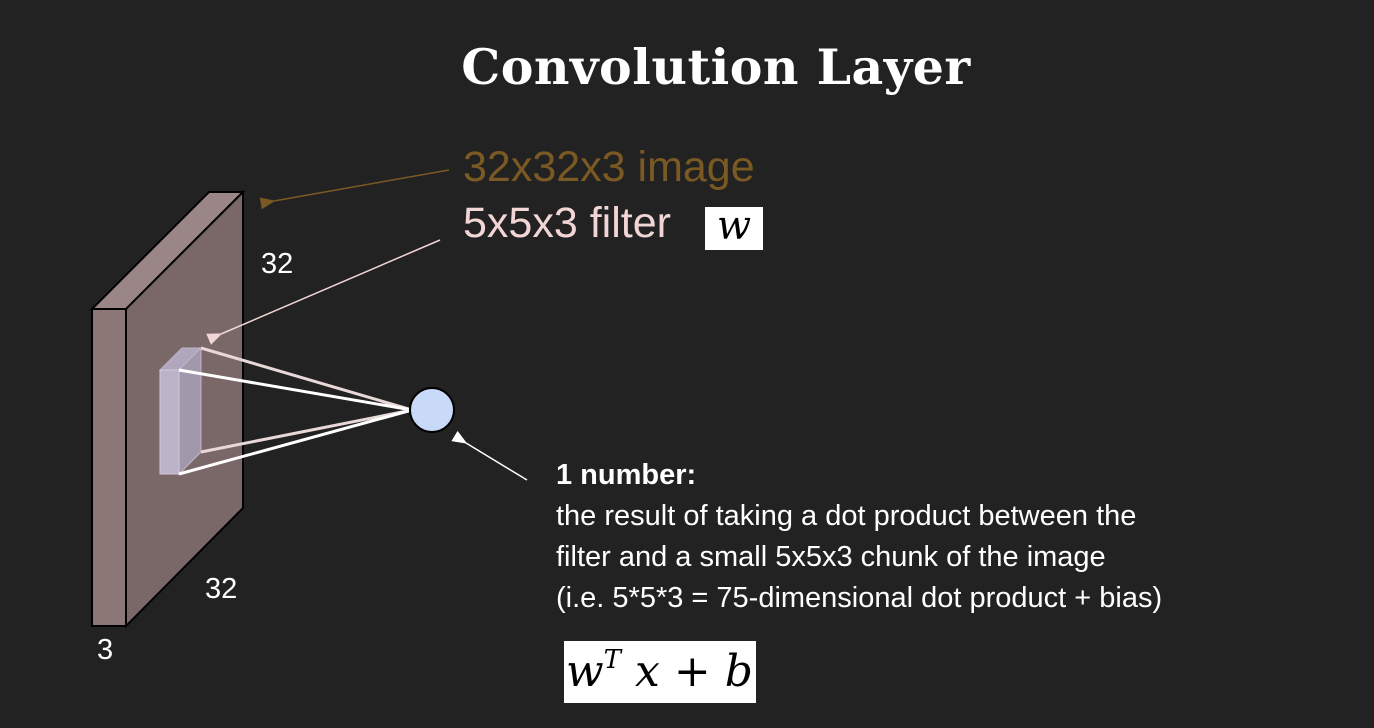 Image resolution: width=1374 pixels, height=728 pixels. What do you see at coordinates (716, 67) in the screenshot?
I see `slide-title: Convolution Layer` at bounding box center [716, 67].